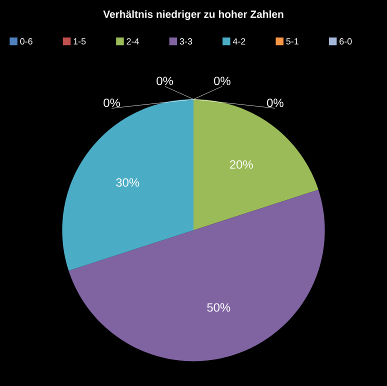 The height and width of the screenshot is (386, 387). Describe the element at coordinates (239, 41) in the screenshot. I see `legend-label: 4-2` at that location.